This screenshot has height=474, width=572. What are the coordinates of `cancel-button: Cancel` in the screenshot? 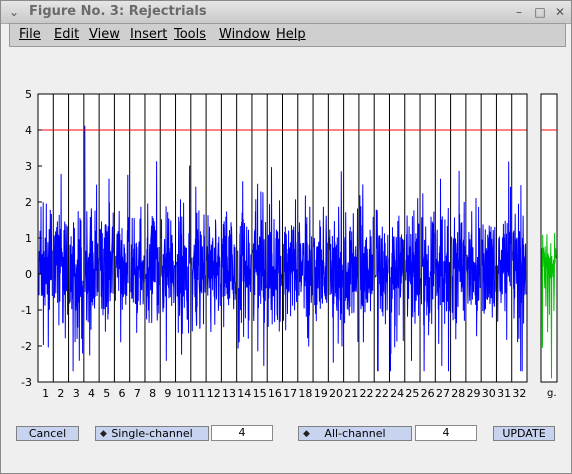 It's located at (47, 433).